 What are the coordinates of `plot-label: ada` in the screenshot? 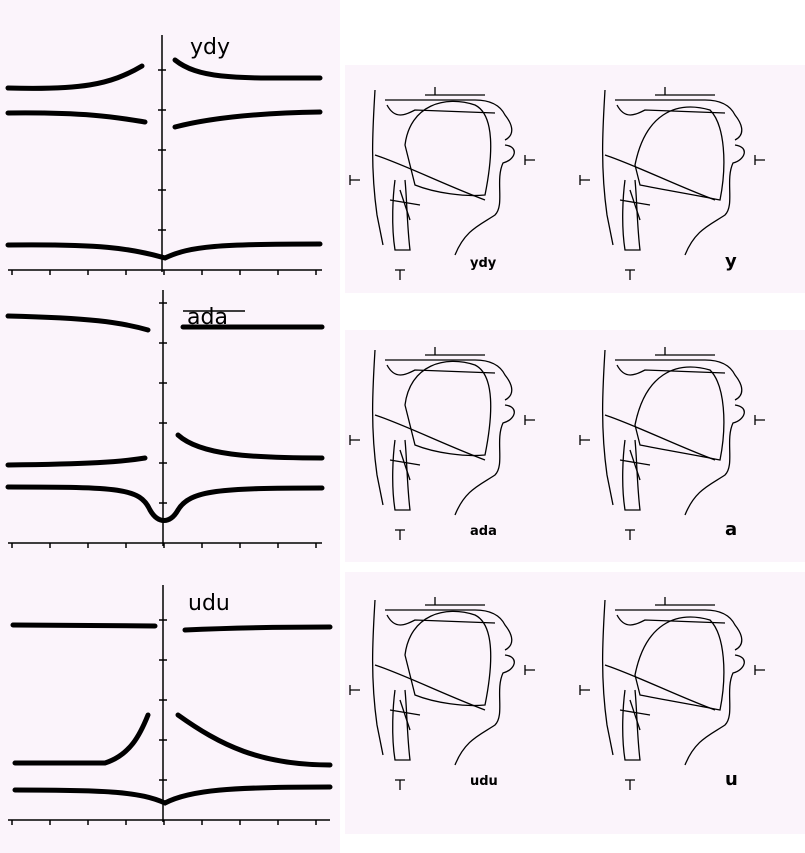 It's located at (207, 317).